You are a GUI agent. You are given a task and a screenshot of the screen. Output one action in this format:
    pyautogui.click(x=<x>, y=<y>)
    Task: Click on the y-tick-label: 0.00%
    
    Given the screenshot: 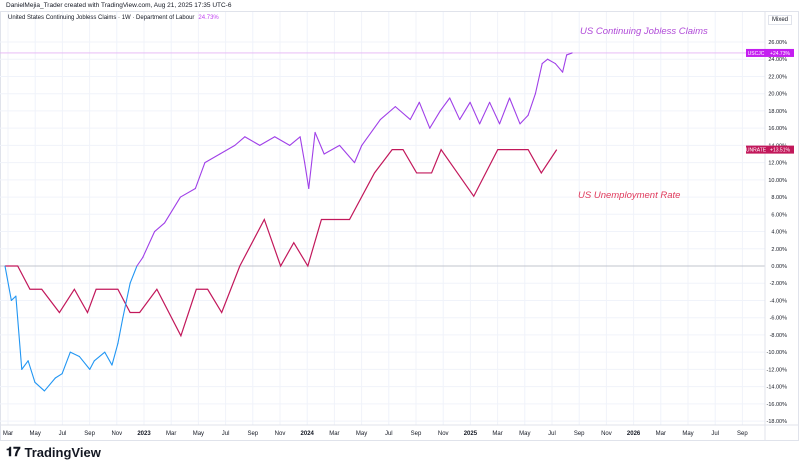 What is the action you would take?
    pyautogui.click(x=779, y=267)
    